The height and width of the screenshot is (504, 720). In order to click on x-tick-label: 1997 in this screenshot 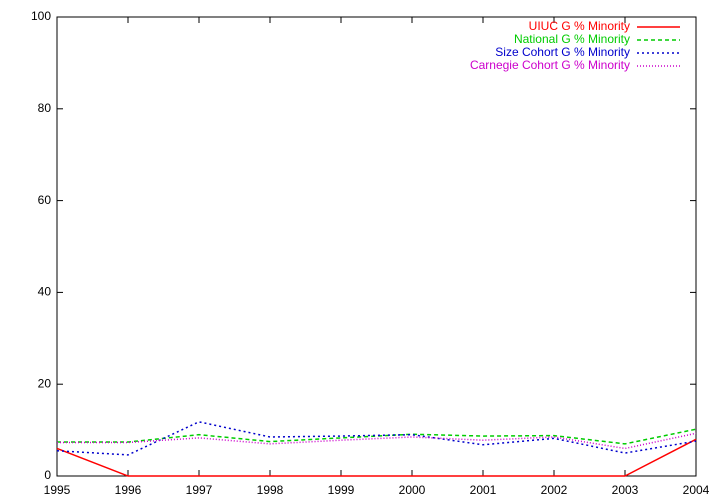, I will do `click(199, 490)`.